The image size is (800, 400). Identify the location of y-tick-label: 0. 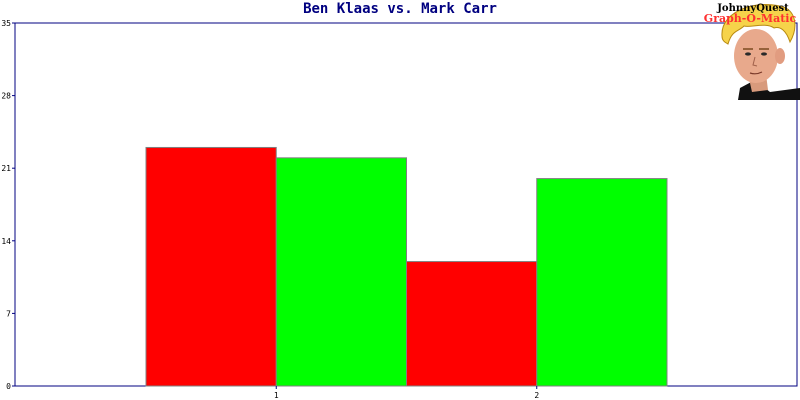
(8, 386).